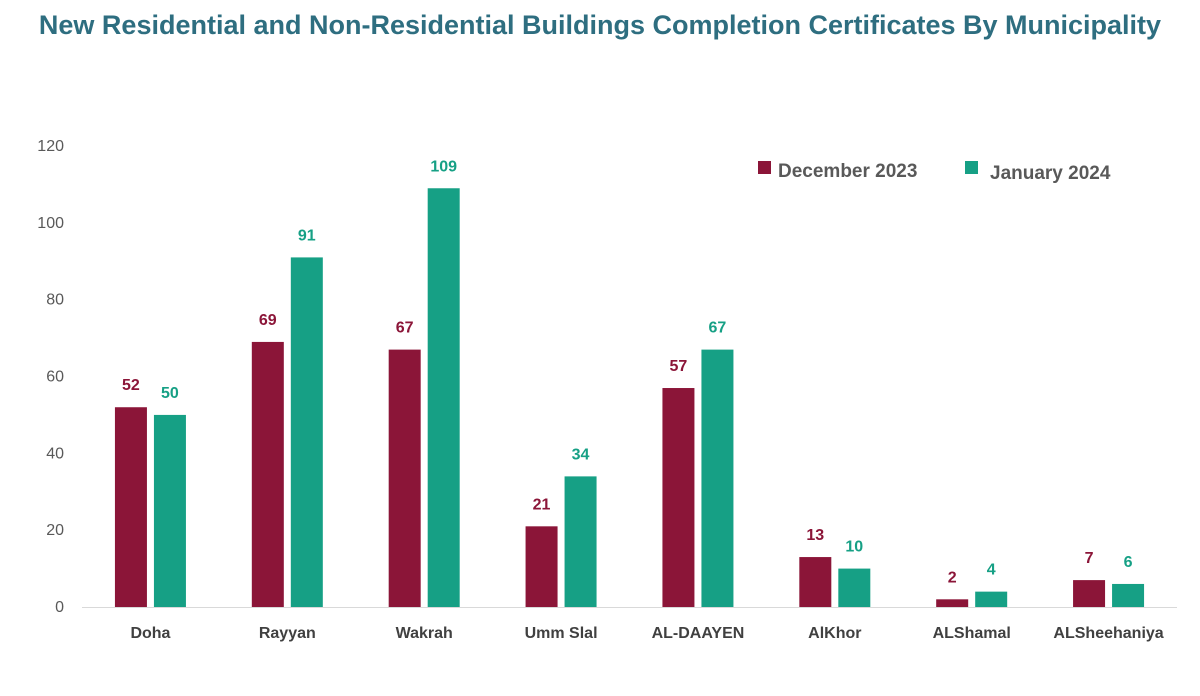 This screenshot has width=1200, height=696. What do you see at coordinates (268, 320) in the screenshot?
I see `data-label: 69` at bounding box center [268, 320].